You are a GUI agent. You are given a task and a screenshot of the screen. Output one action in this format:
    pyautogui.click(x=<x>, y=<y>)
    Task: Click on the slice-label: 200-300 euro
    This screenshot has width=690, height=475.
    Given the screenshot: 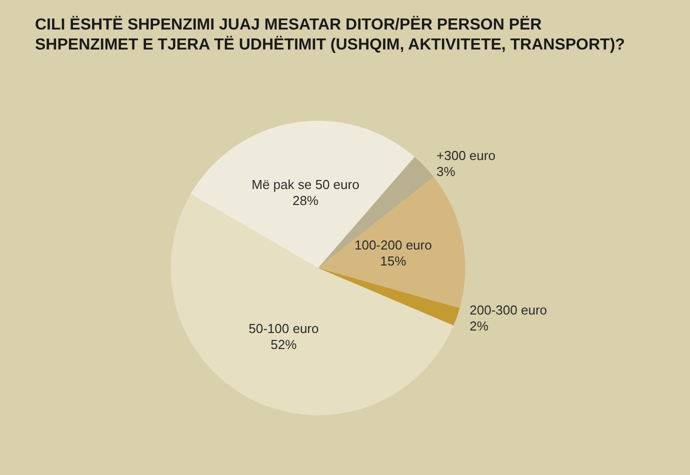 What is the action you would take?
    pyautogui.click(x=509, y=310)
    